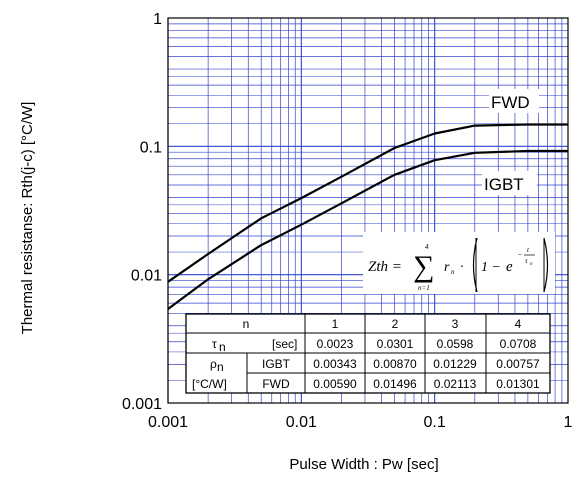 The width and height of the screenshot is (573, 477). What do you see at coordinates (209, 384) in the screenshot?
I see `rho-unit: [°C/W]` at bounding box center [209, 384].